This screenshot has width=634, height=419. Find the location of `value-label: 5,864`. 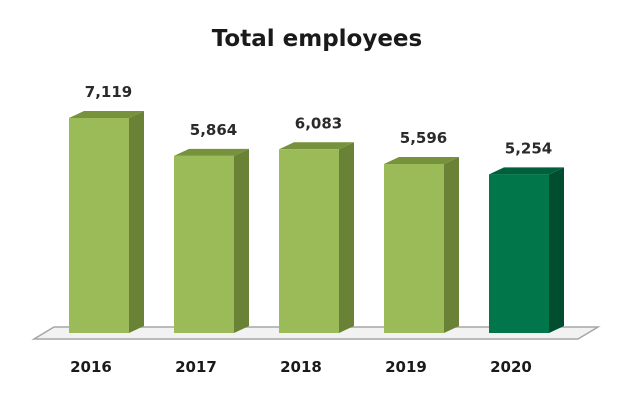

value-label: 5,864 is located at coordinates (213, 130).